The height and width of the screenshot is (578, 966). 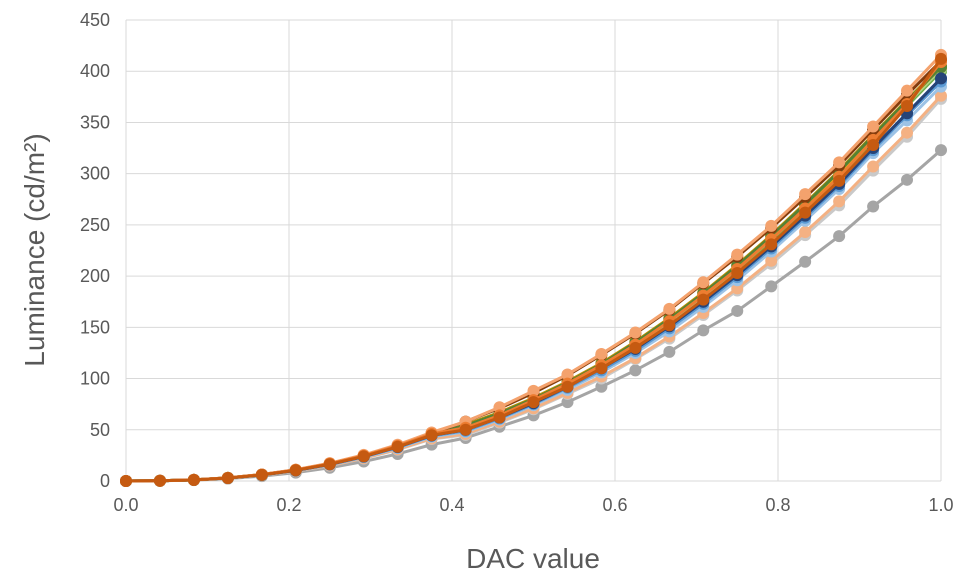 What do you see at coordinates (777, 505) in the screenshot?
I see `x-tick-label: 0.8` at bounding box center [777, 505].